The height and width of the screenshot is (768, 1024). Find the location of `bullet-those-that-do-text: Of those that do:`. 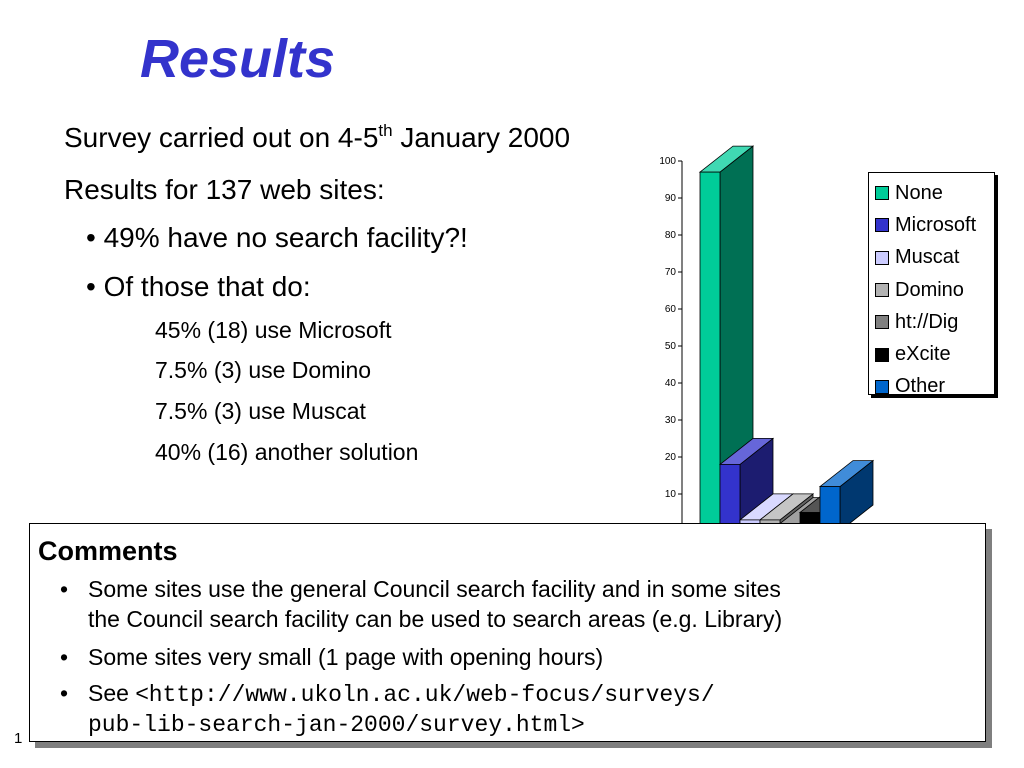

bullet-those-that-do-text: Of those that do: is located at coordinates (207, 286).